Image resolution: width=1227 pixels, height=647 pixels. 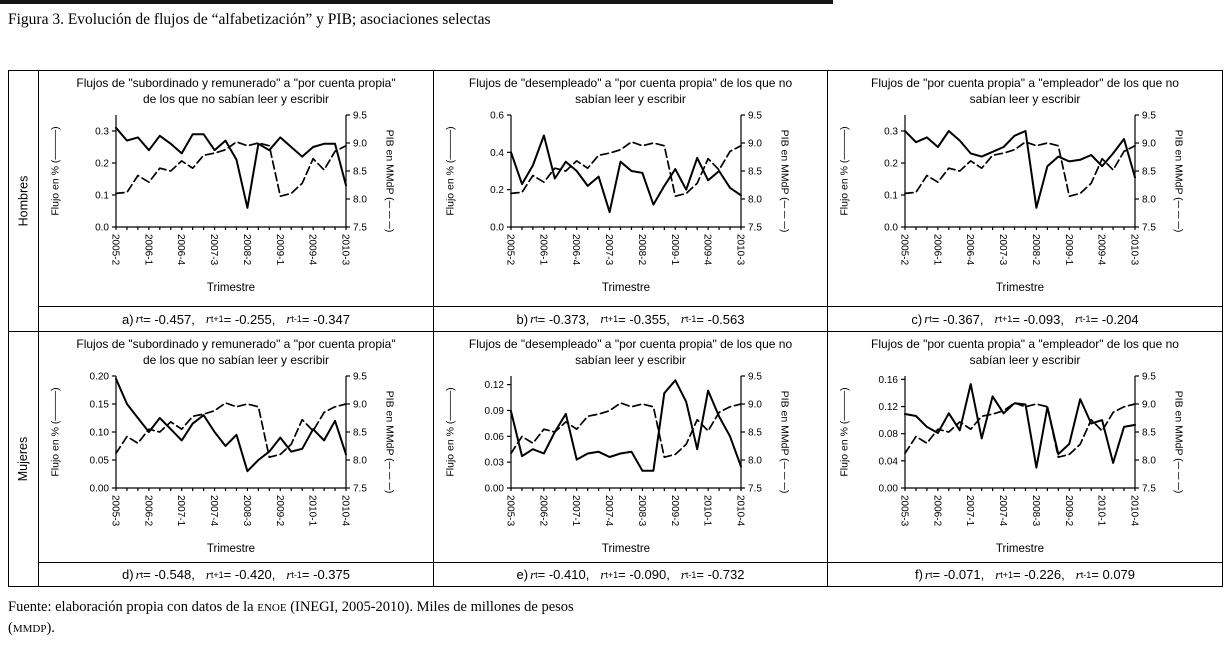 What do you see at coordinates (522, 319) in the screenshot?
I see `stats-prefix: b)` at bounding box center [522, 319].